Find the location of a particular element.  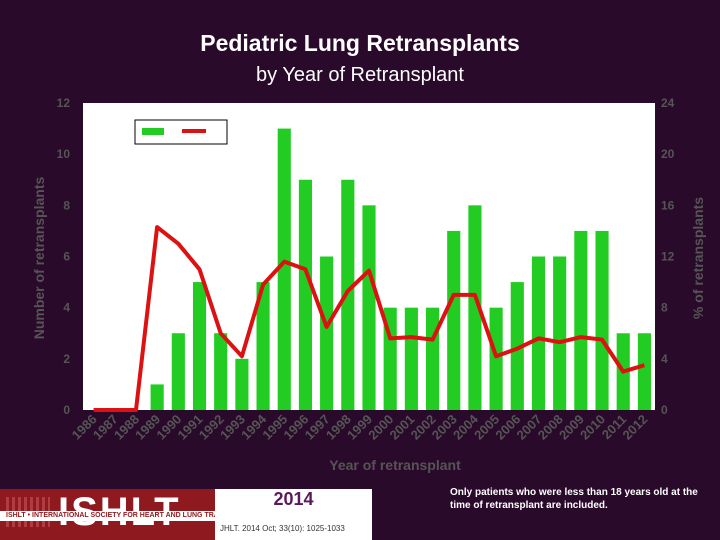

bar-2002 is located at coordinates (432, 358).